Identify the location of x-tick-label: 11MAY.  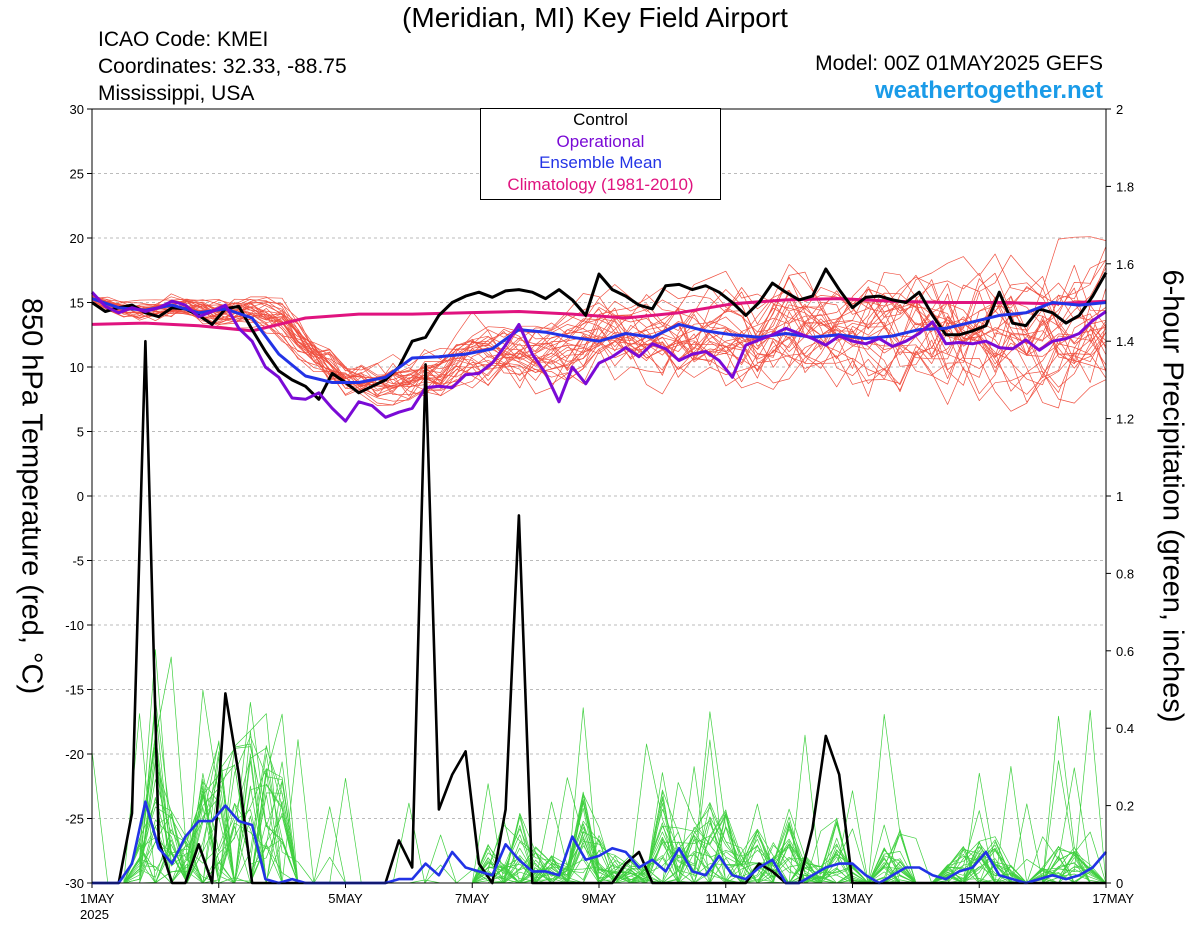
(725, 898).